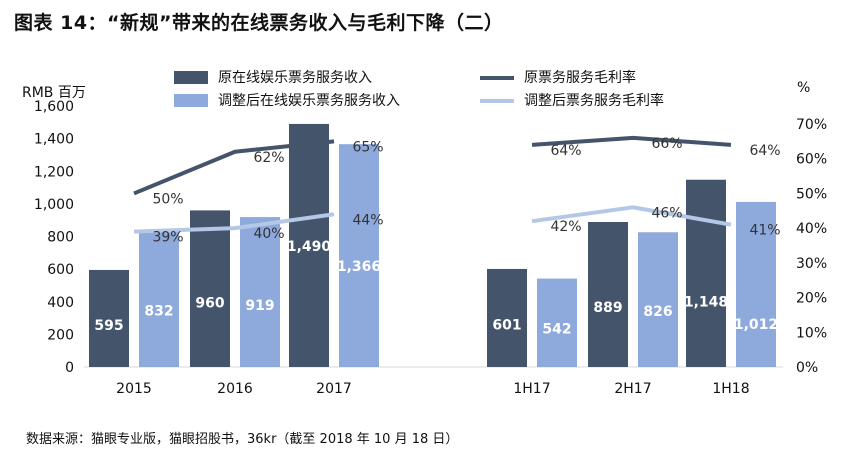 The height and width of the screenshot is (456, 862). What do you see at coordinates (764, 231) in the screenshot?
I see `line-data-label: 41%` at bounding box center [764, 231].